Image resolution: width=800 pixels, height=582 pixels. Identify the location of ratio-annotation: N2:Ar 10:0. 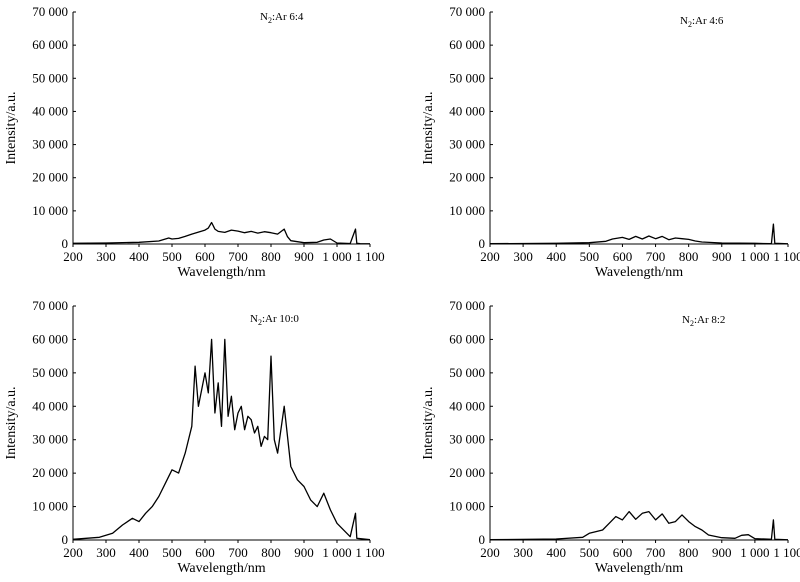
(274, 320).